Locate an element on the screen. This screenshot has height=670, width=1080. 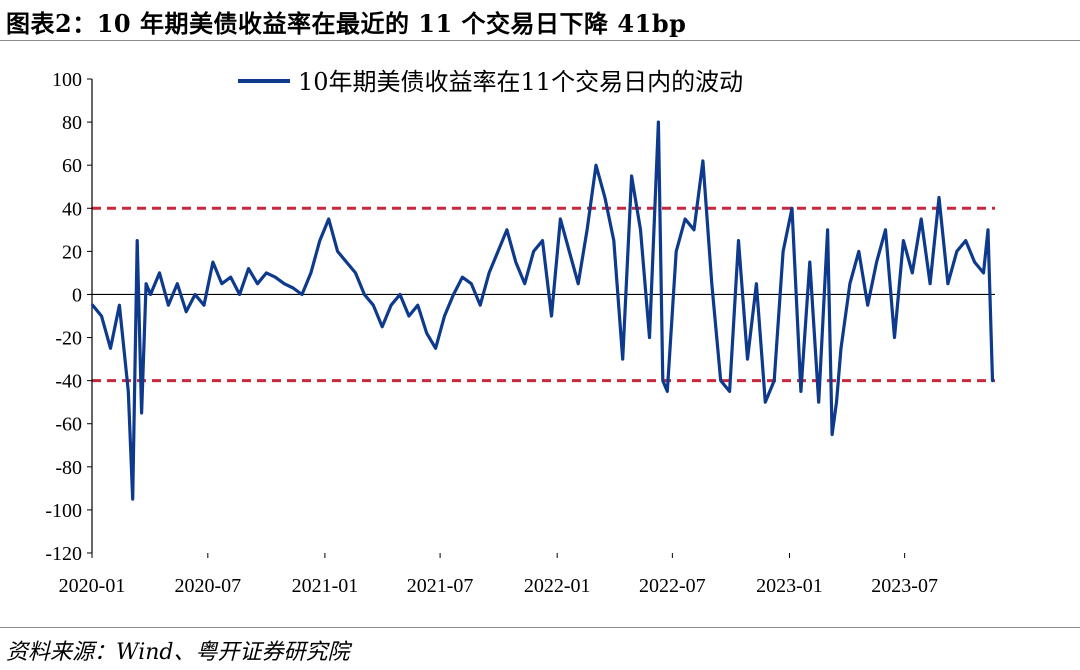
x-tick-label: 2022-07 is located at coordinates (672, 586).